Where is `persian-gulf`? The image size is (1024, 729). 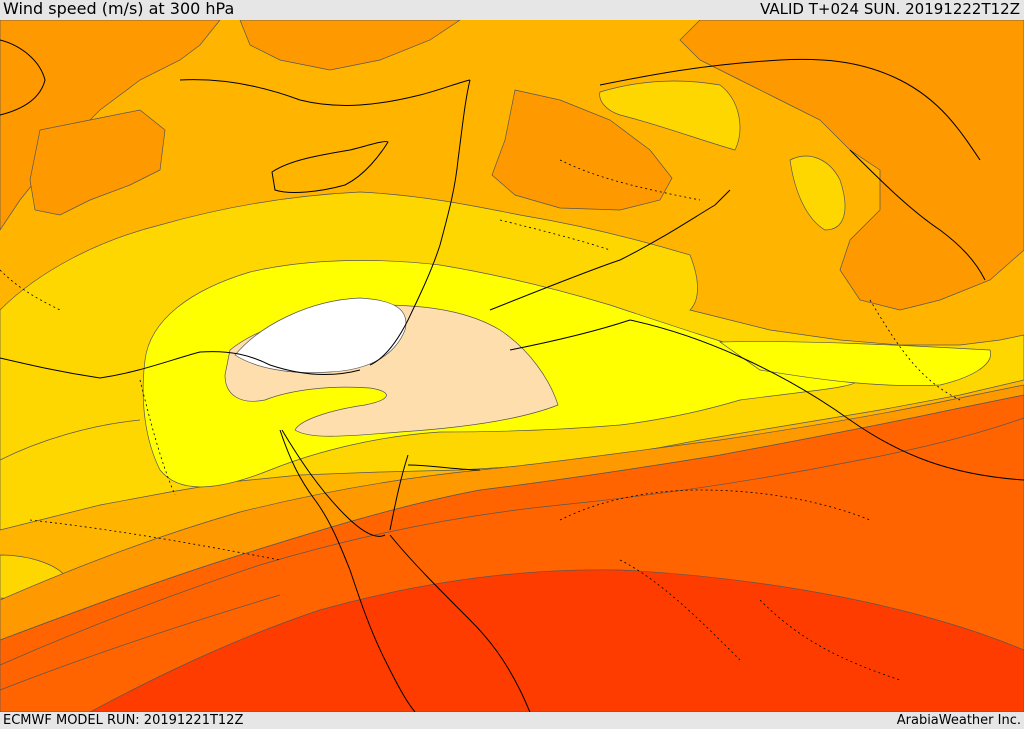 persian-gulf is located at coordinates (917, 215).